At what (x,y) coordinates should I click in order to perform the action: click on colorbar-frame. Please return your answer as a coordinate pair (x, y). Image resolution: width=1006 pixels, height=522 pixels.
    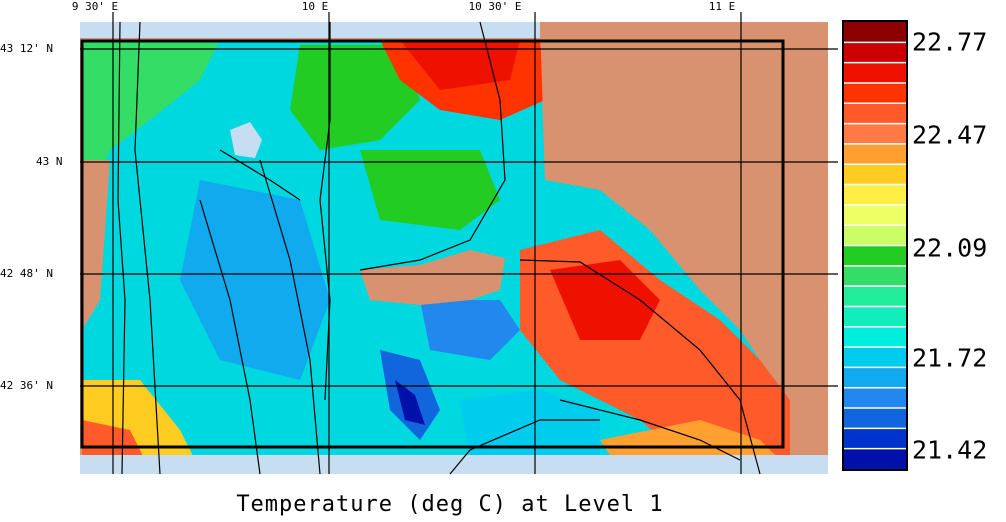
    Looking at the image, I should click on (875, 245).